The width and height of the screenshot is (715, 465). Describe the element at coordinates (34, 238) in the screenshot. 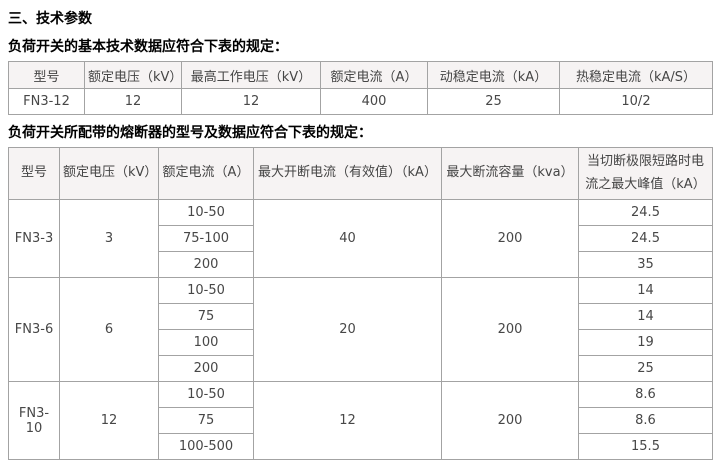

I see `cell-model: FN3-3` at that location.